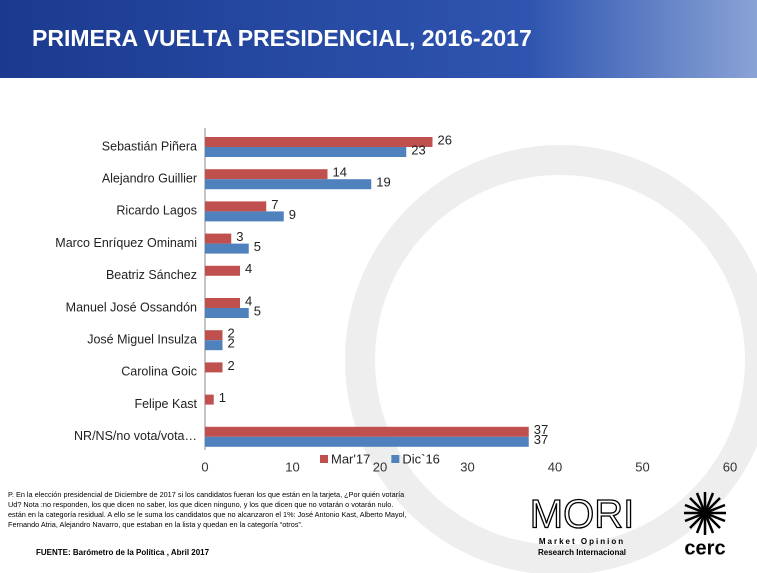 The width and height of the screenshot is (757, 573). Describe the element at coordinates (421, 458) in the screenshot. I see `legend-label: Dic`16` at that location.